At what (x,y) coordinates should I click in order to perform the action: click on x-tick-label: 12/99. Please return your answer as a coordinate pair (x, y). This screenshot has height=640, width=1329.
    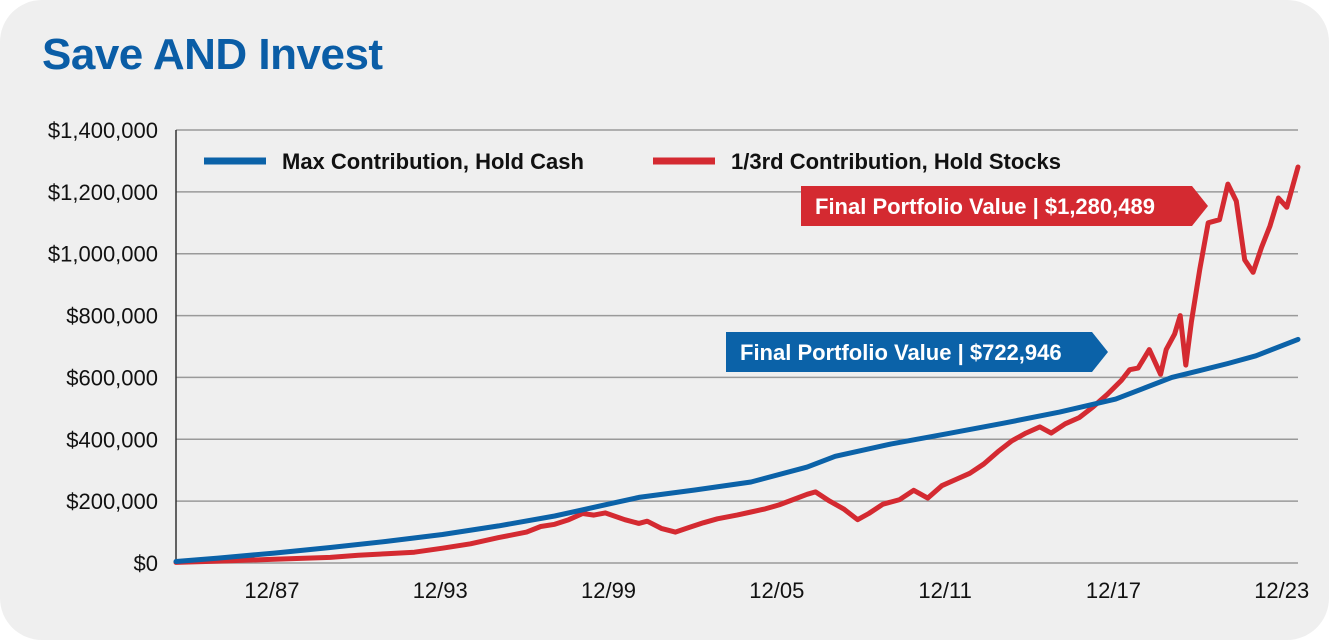
    Looking at the image, I should click on (608, 590).